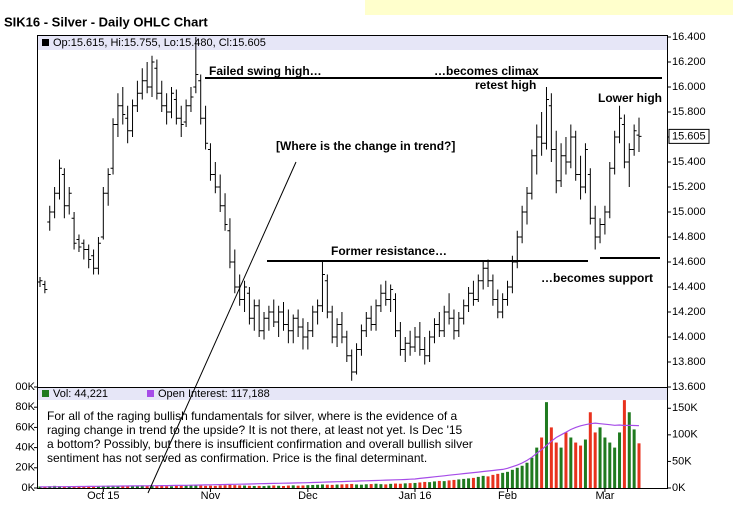 The width and height of the screenshot is (733, 525). I want to click on volume-tick-label: 0K, so click(29, 488).